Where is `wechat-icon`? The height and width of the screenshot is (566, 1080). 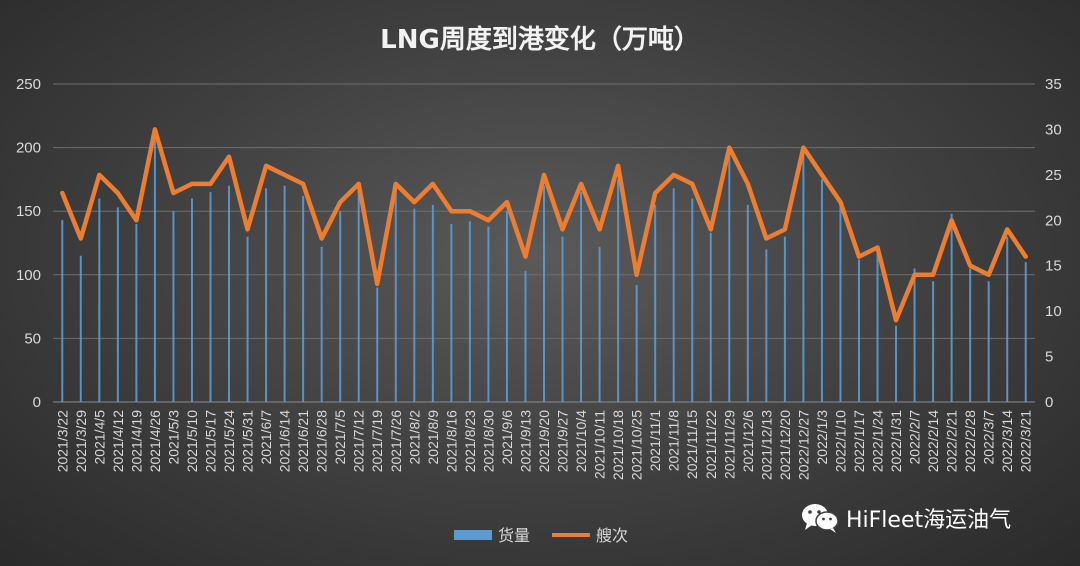 wechat-icon is located at coordinates (820, 518).